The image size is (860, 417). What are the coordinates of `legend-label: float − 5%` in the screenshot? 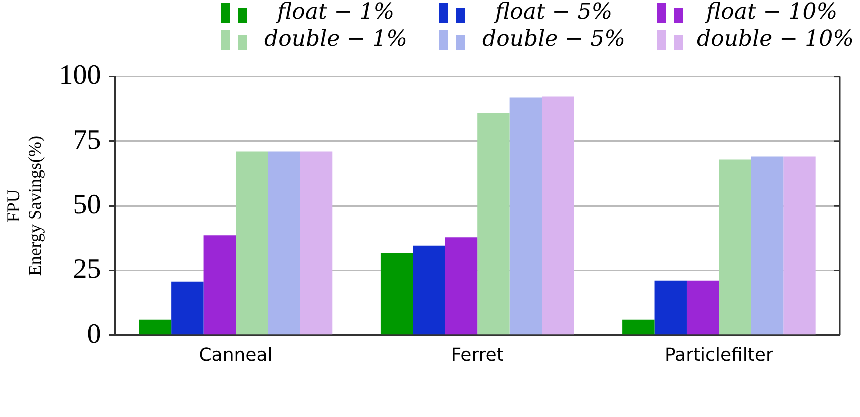 It's located at (553, 12).